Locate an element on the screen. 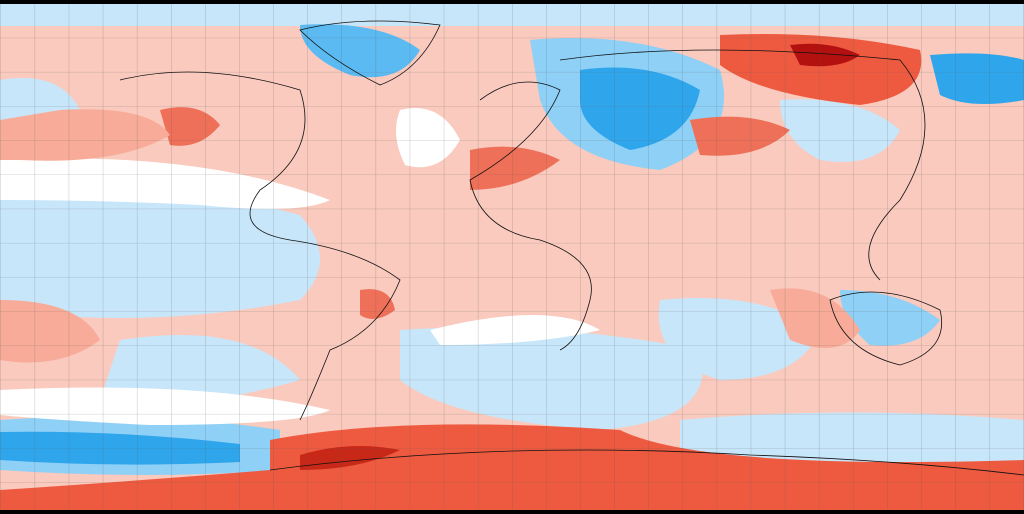 This screenshot has height=514, width=1024. europe-africa-coast is located at coordinates (530, 216).